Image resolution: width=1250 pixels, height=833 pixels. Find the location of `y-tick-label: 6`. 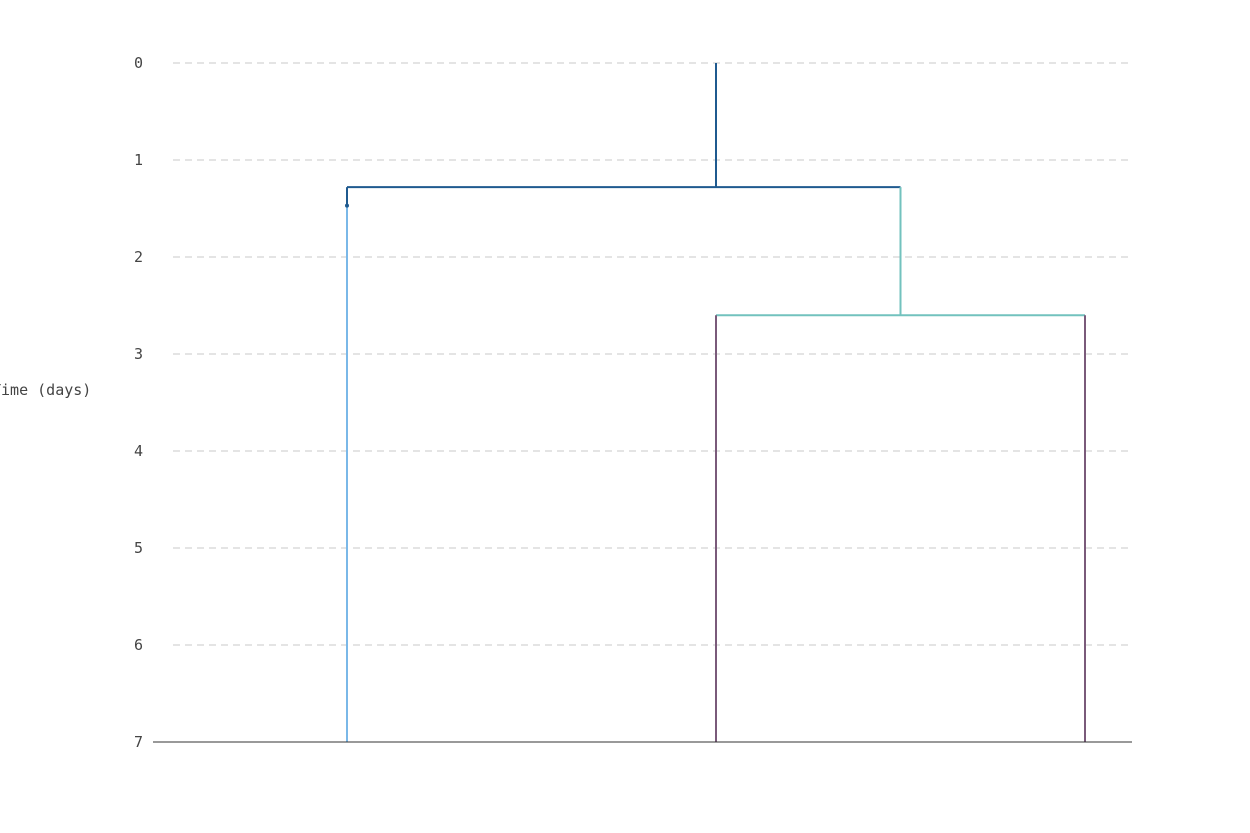

y-tick-label: 6 is located at coordinates (138, 645).